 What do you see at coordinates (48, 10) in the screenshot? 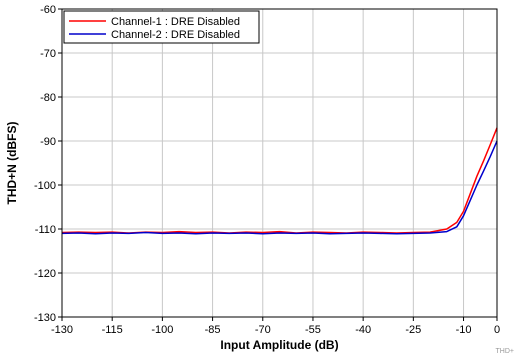
I see `y-tick-label: -60` at bounding box center [48, 10].